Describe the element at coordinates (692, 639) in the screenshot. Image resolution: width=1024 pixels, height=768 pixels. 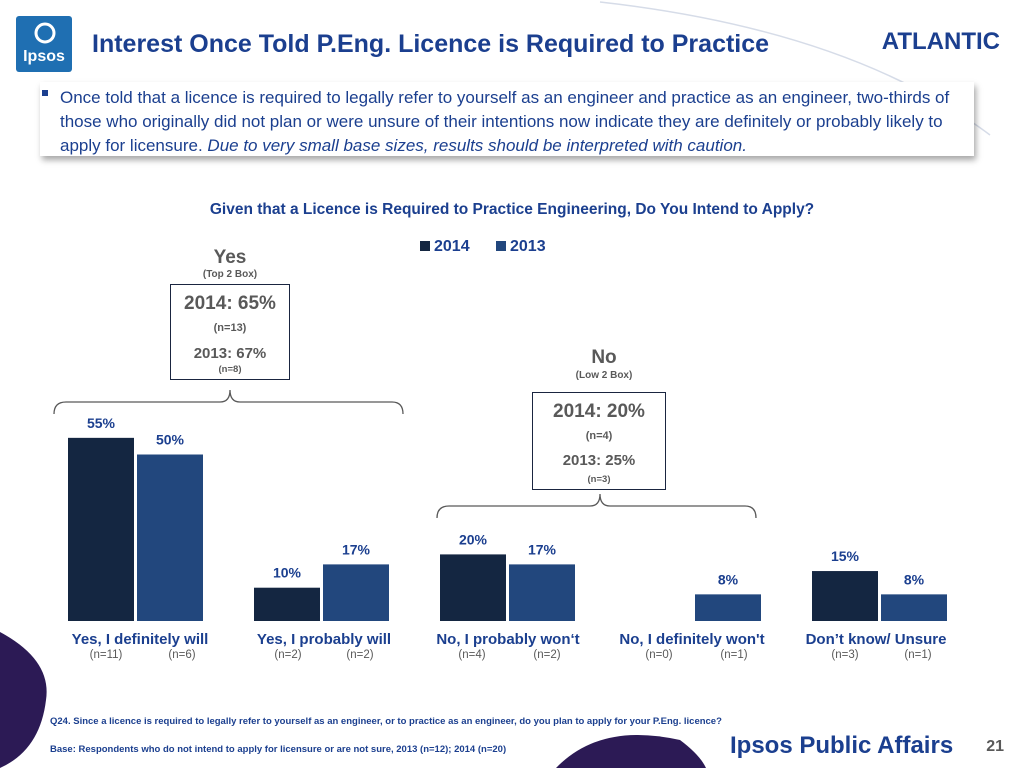
I see `category-label-4: No, I definitely won't` at that location.